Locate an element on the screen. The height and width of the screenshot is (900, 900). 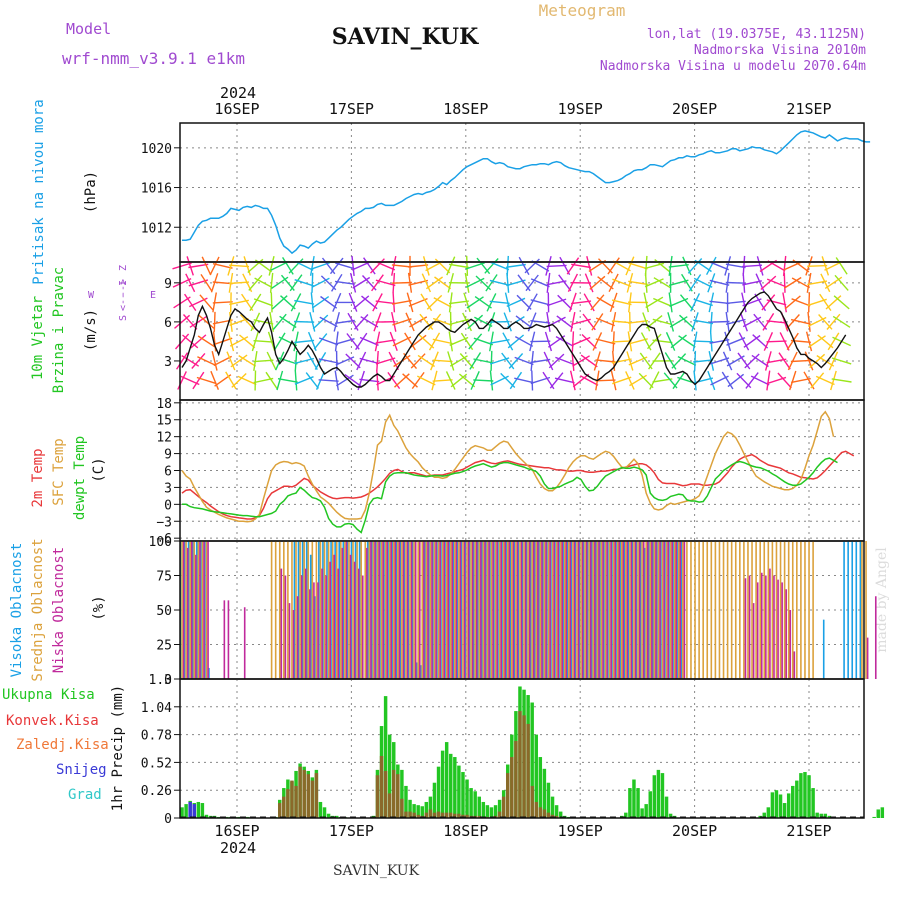
temperature-tick-label: 0 is located at coordinates (168, 505).